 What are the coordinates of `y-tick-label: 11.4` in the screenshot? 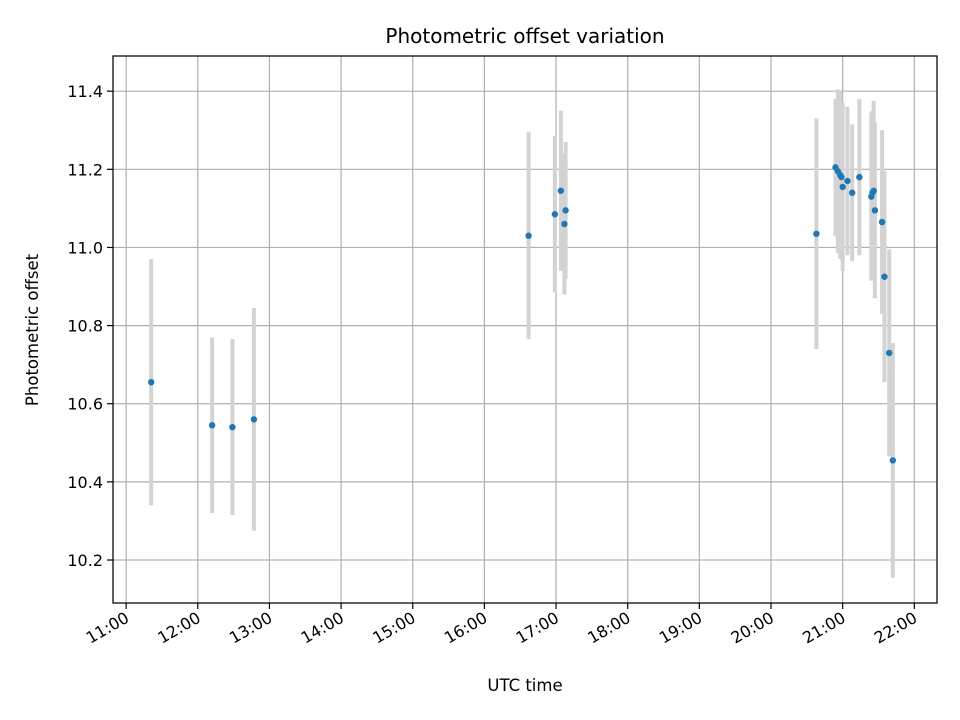 It's located at (85, 91).